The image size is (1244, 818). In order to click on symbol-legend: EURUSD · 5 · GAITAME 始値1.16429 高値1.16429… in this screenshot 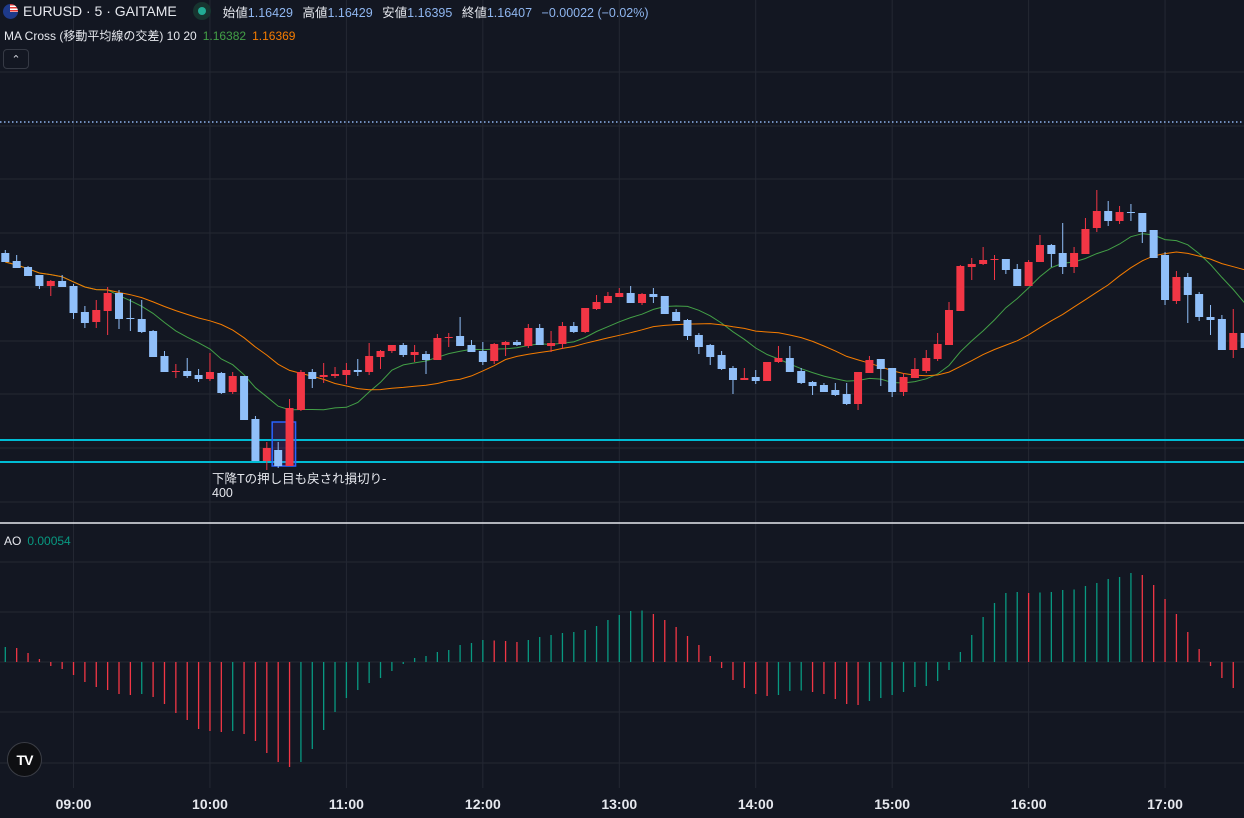, I will do `click(329, 11)`.